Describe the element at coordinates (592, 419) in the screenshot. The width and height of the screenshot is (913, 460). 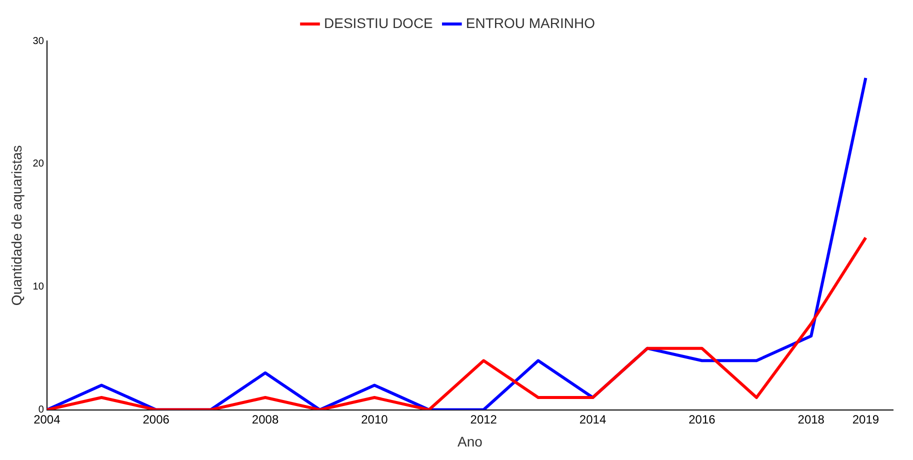
I see `x-tick-label: 2014` at that location.